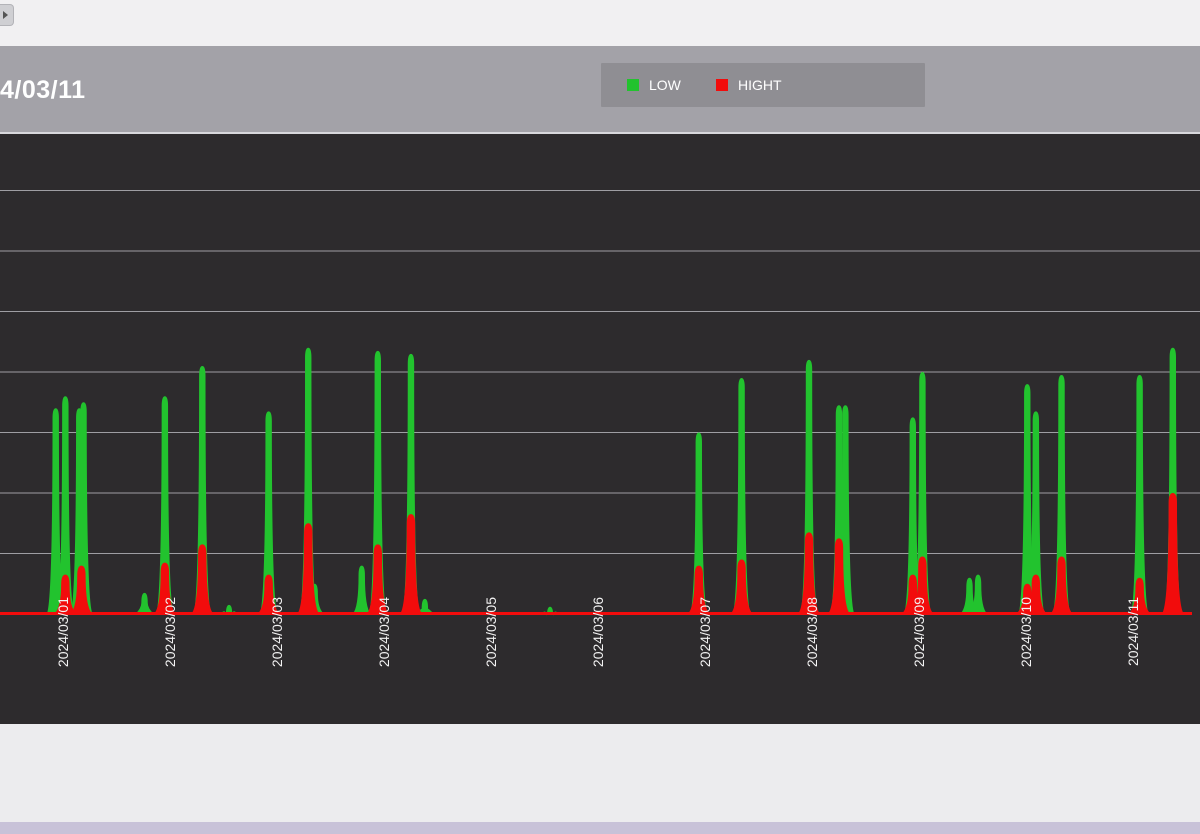 Image resolution: width=1200 pixels, height=834 pixels. What do you see at coordinates (384, 632) in the screenshot?
I see `x-tick-label: 2024/03/04` at bounding box center [384, 632].